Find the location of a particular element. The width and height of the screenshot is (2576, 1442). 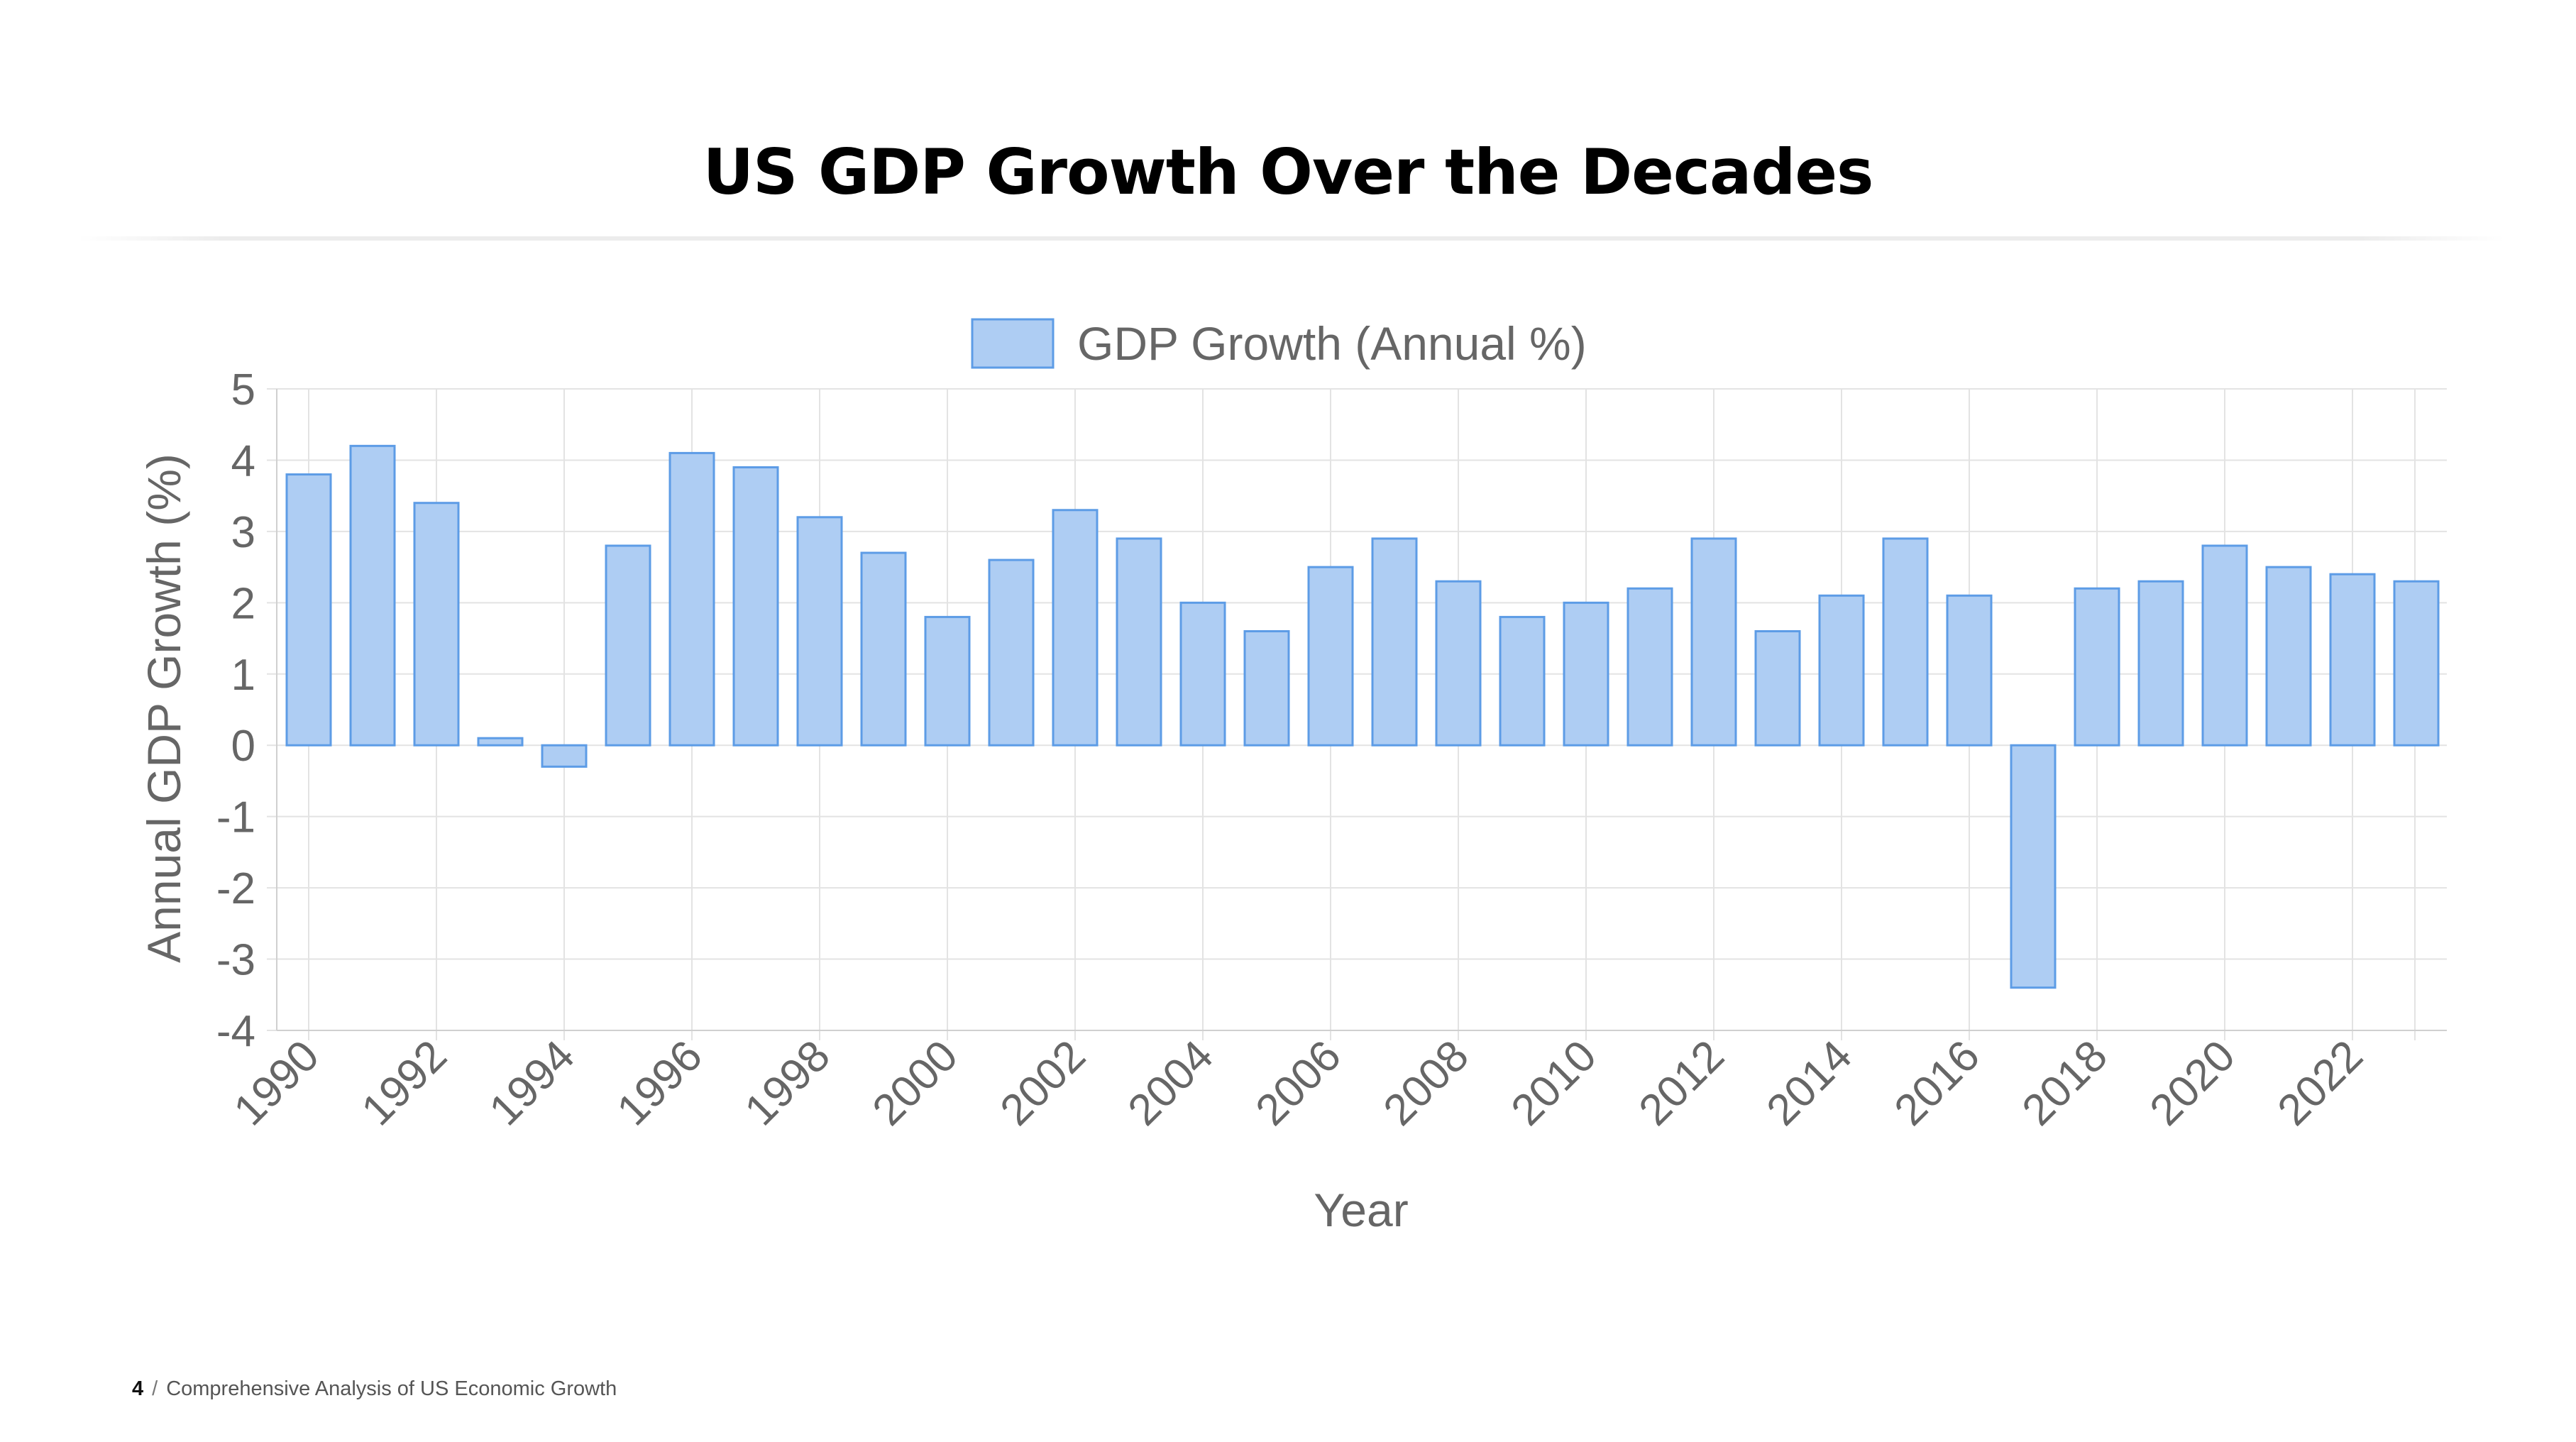

x-tick-label: 1996 is located at coordinates (660, 1083).